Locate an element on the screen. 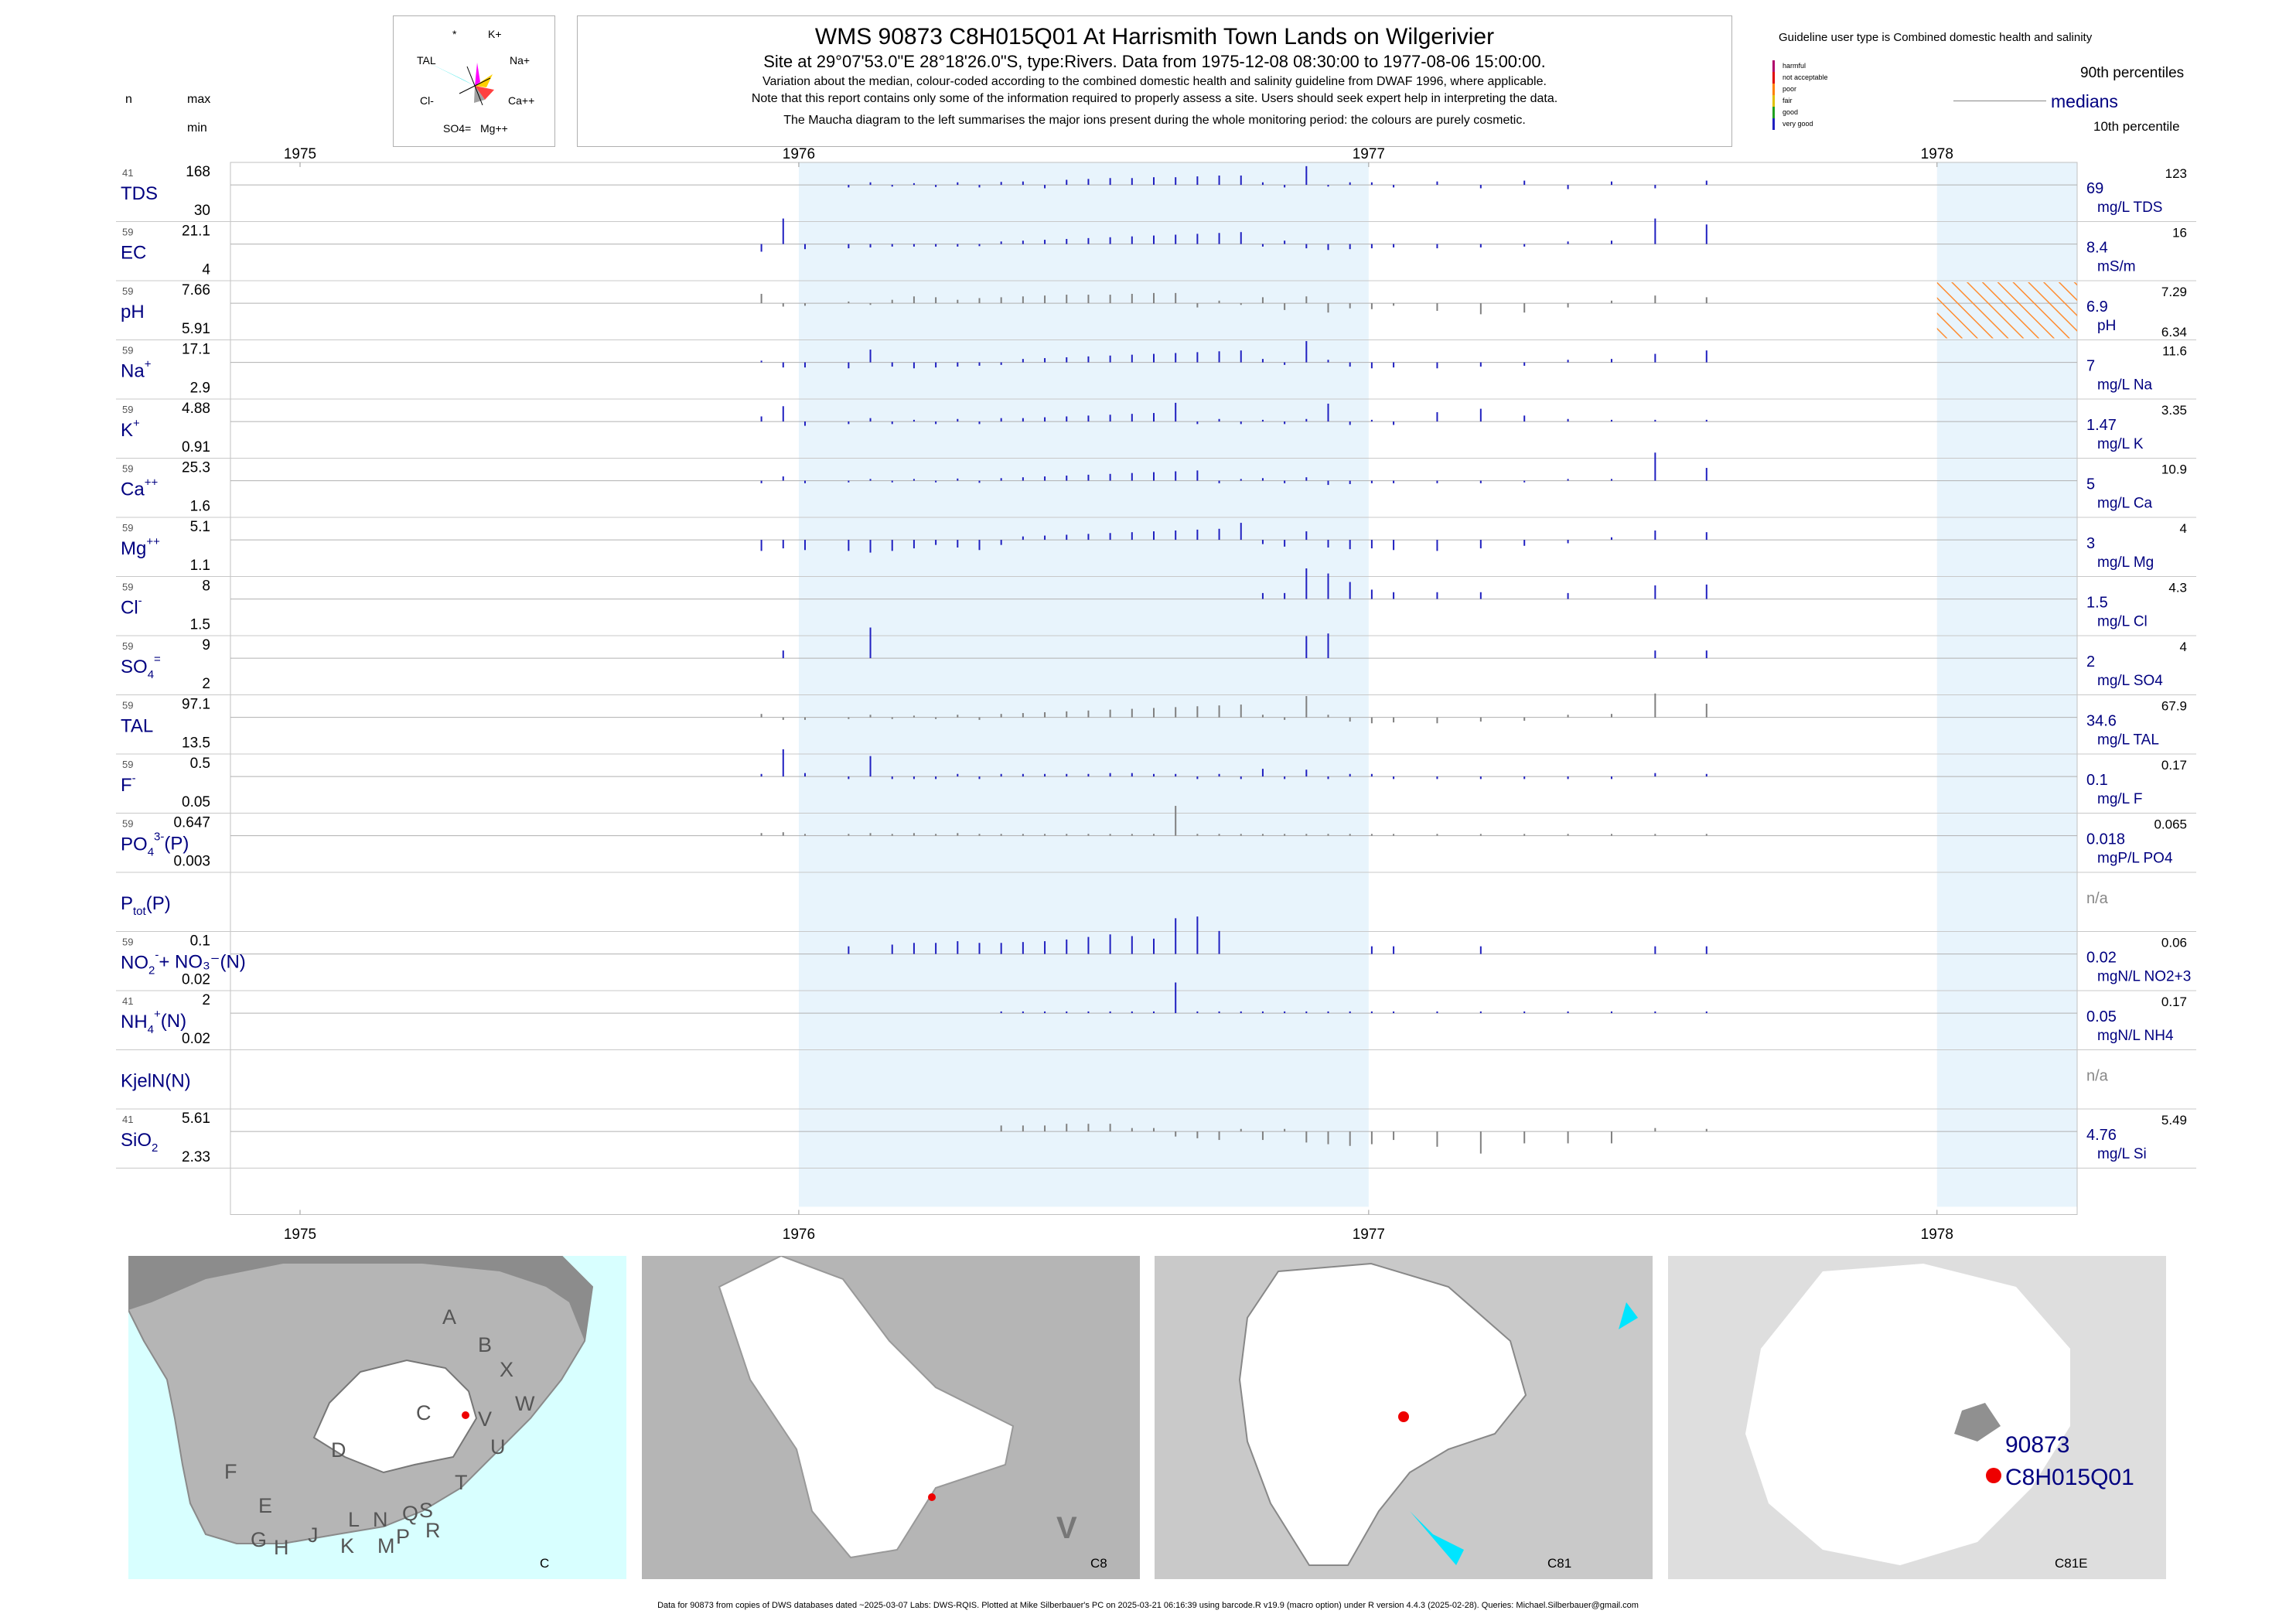 The image size is (2296, 1624). legend-level-label: fair is located at coordinates (1788, 100).